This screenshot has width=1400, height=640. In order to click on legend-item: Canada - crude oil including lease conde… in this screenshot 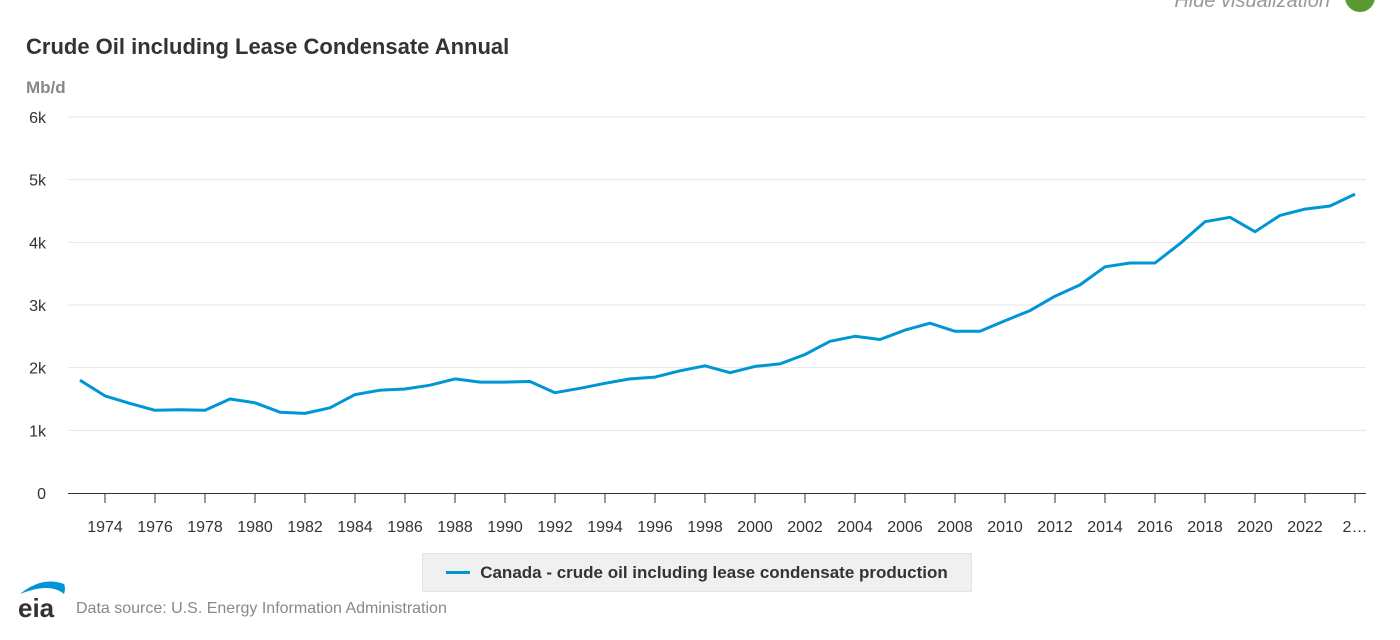, I will do `click(697, 572)`.